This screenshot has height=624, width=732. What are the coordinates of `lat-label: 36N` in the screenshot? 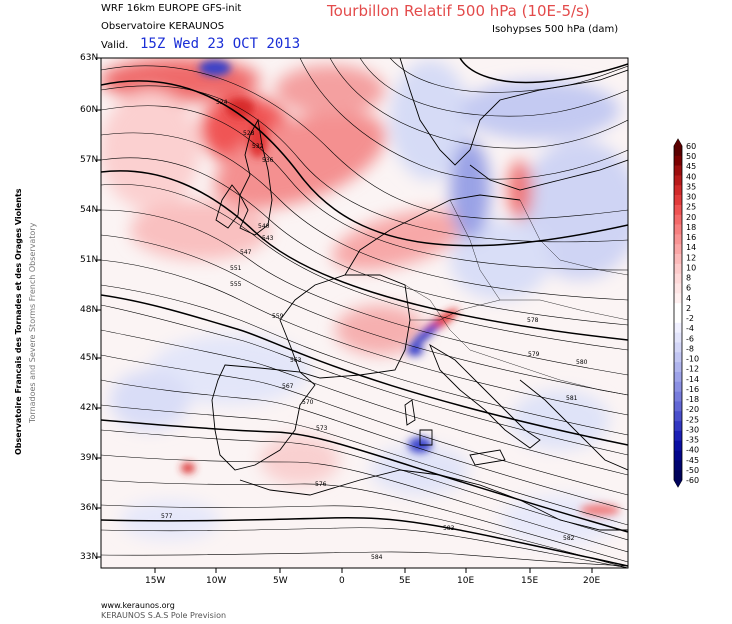 It's located at (89, 508).